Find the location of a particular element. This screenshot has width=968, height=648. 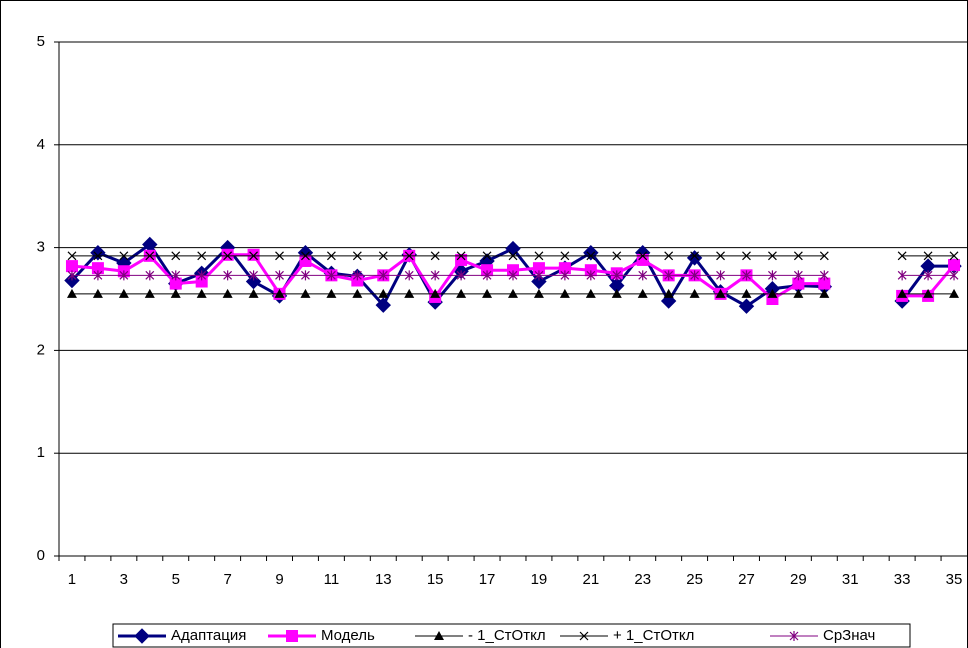

x-tick-label: 27 is located at coordinates (746, 579).